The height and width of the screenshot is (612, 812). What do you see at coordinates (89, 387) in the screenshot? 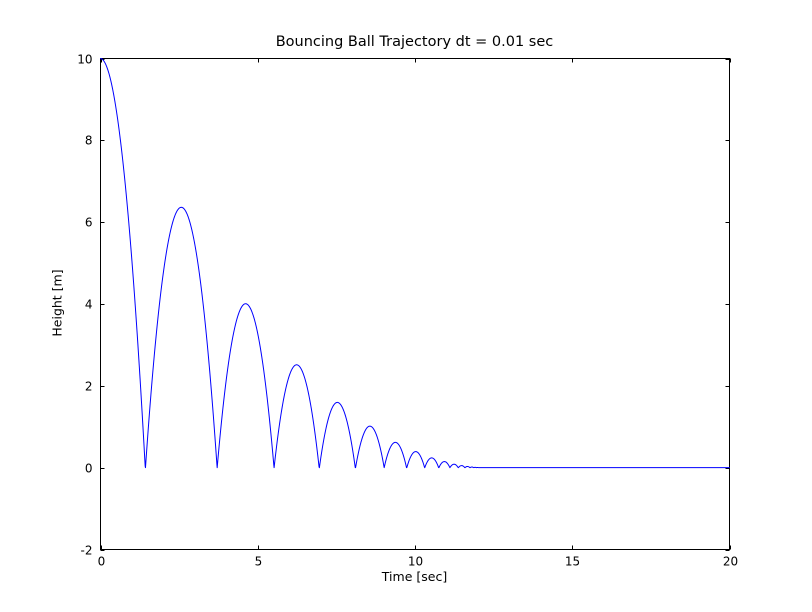
I see `y-tick-label: 2` at bounding box center [89, 387].